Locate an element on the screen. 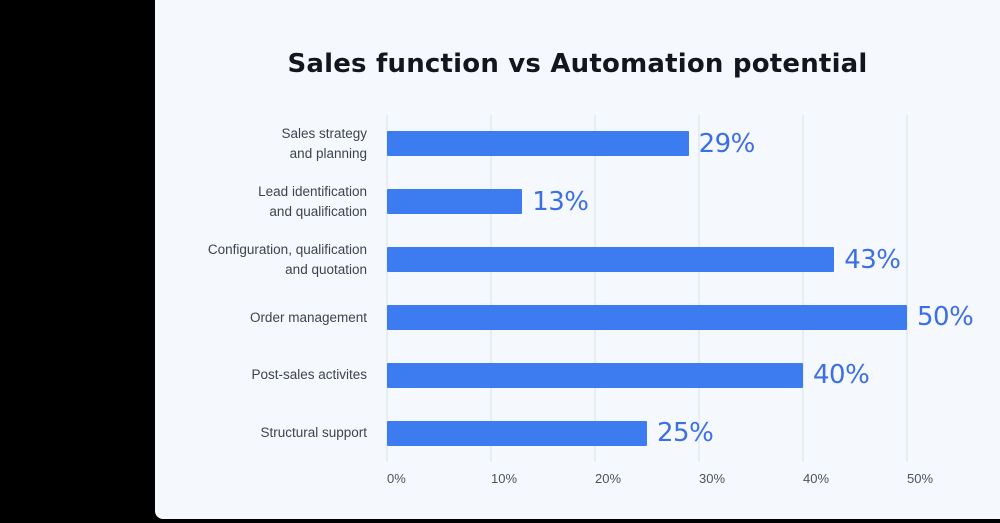 The image size is (1000, 523). x-axis-ticks: 0% 10% 20% 30% 40% 50% is located at coordinates (660, 481).